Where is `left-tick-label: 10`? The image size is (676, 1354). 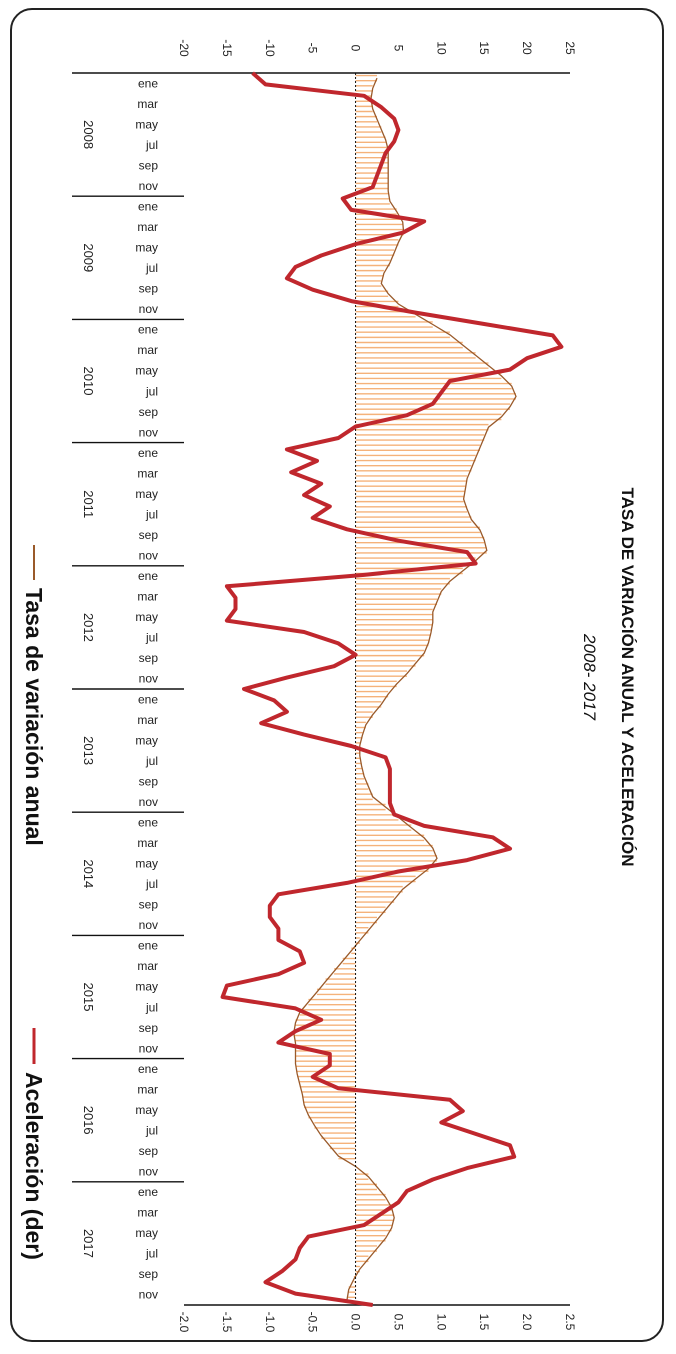
left-tick-label: 10 is located at coordinates (441, 48).